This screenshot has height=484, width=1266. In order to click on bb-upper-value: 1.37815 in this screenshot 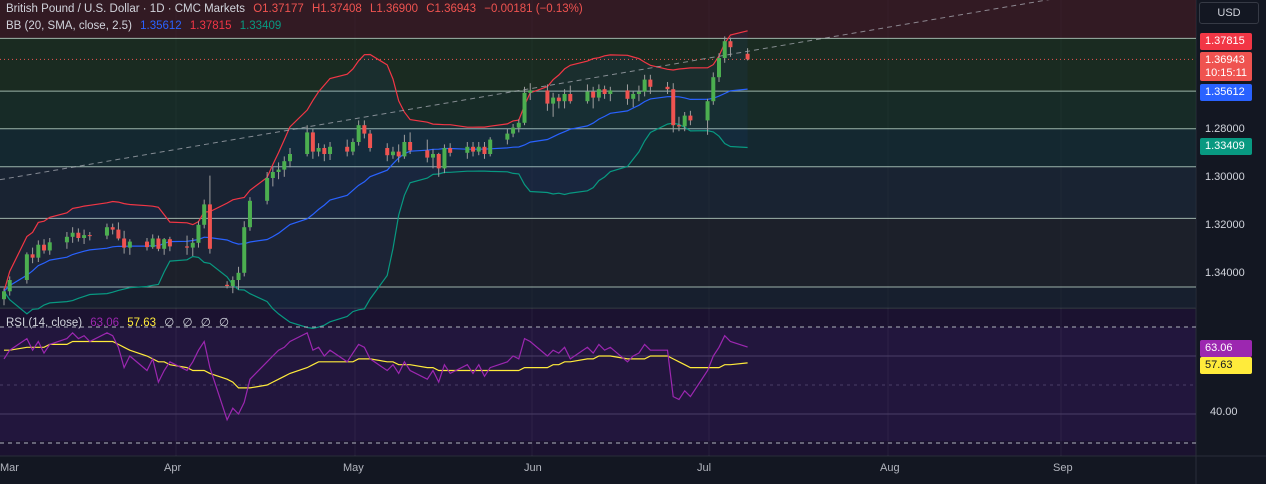, I will do `click(210, 26)`.